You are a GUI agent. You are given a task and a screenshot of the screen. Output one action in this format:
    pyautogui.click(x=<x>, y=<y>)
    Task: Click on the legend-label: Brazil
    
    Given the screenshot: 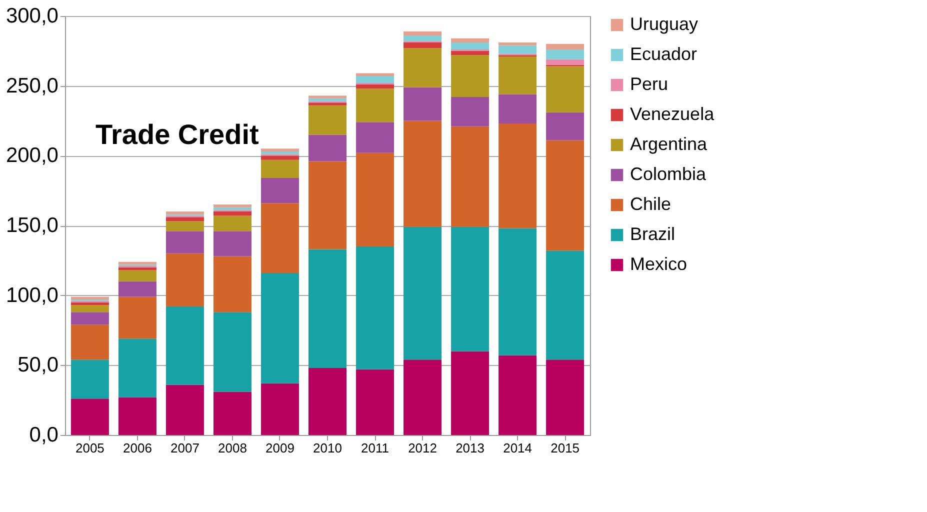 What is the action you would take?
    pyautogui.click(x=653, y=234)
    